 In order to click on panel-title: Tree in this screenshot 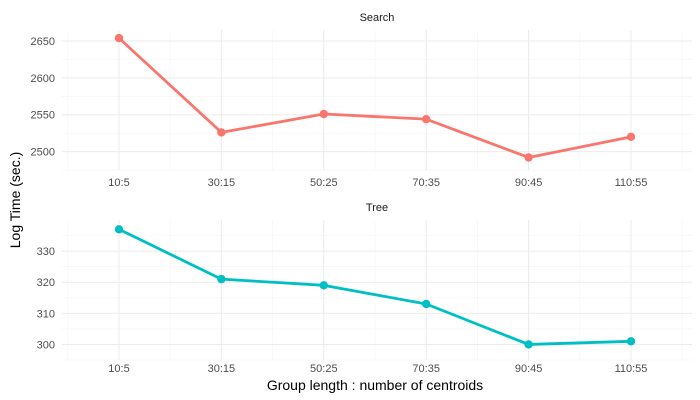, I will do `click(377, 208)`.